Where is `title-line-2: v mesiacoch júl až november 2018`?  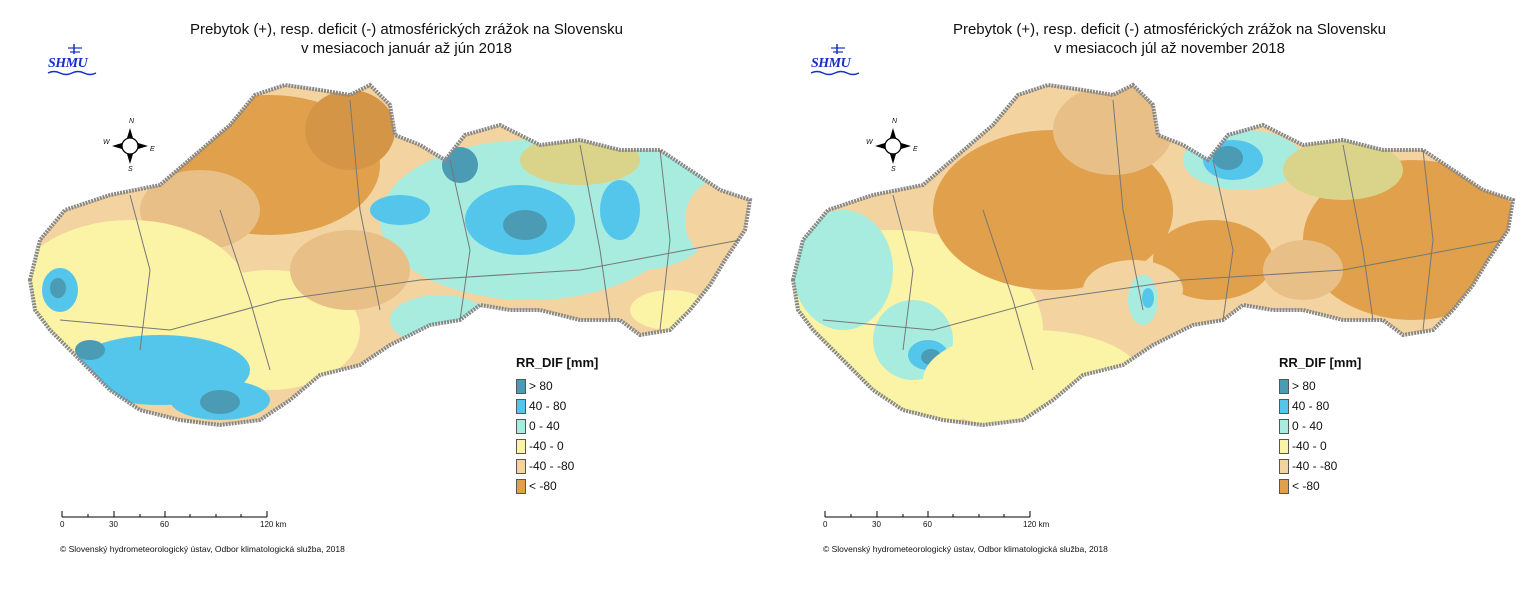 title-line-2: v mesiacoch júl až november 2018 is located at coordinates (1169, 48).